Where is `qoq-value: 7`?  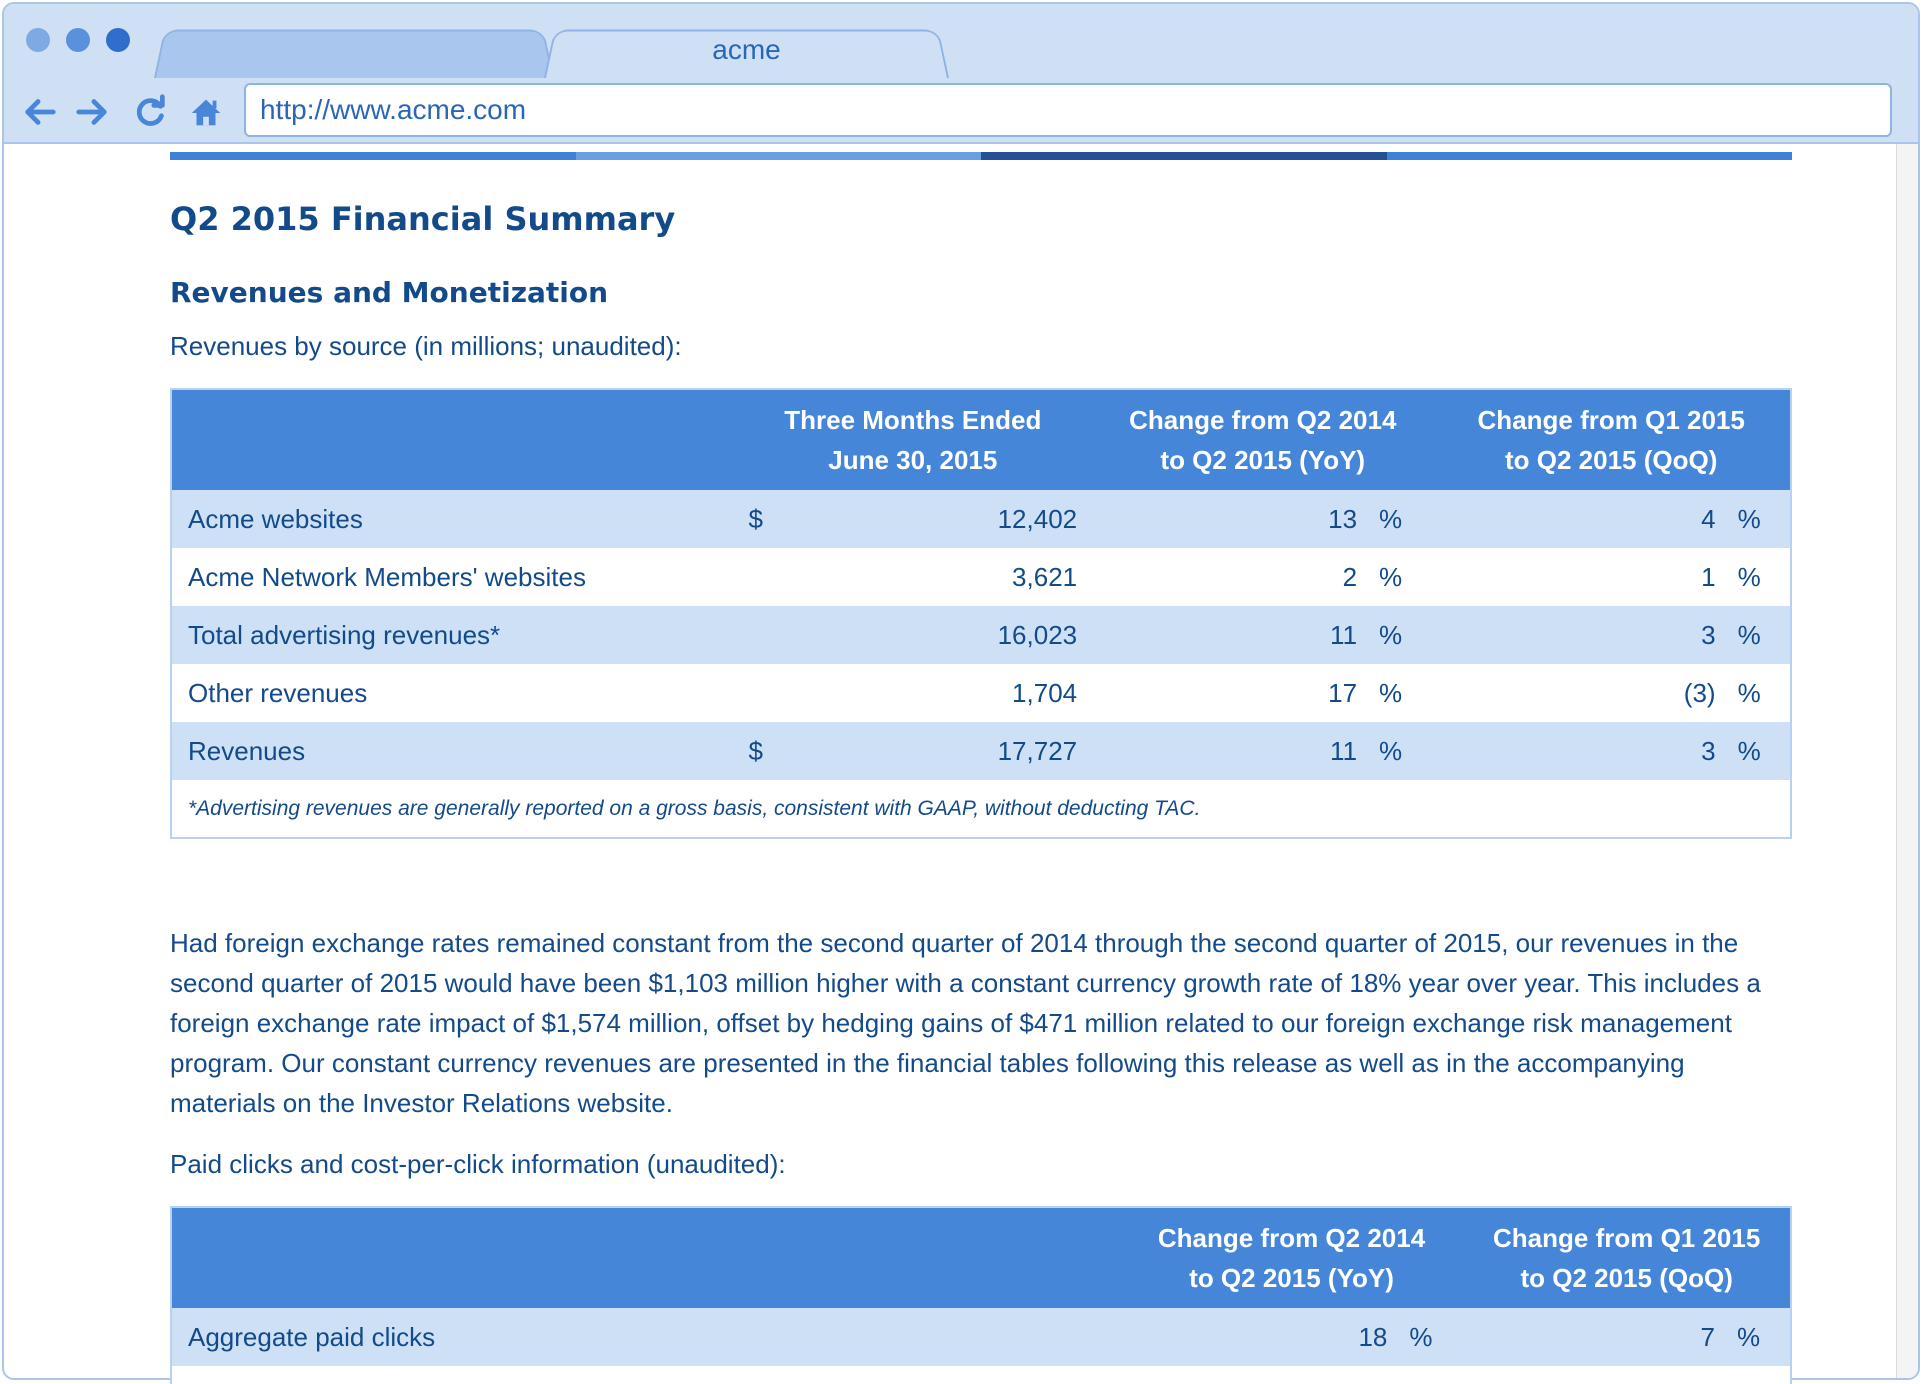 qoq-value: 7 is located at coordinates (1597, 1337).